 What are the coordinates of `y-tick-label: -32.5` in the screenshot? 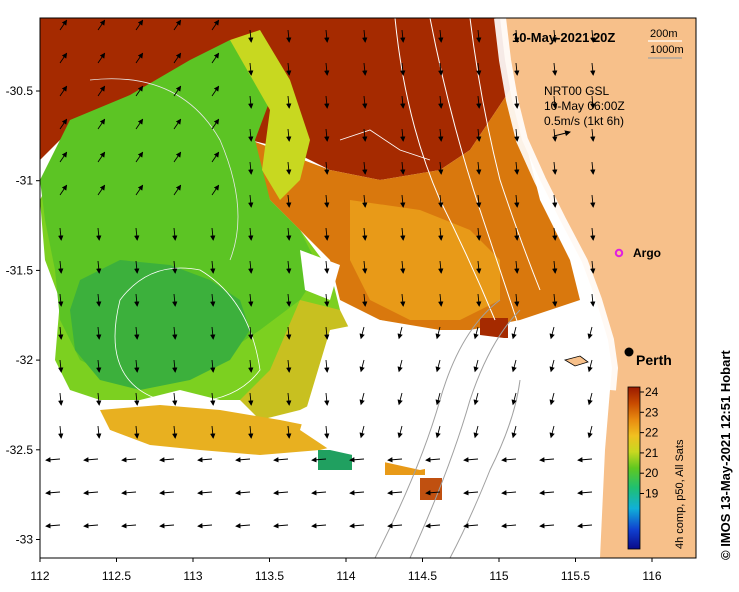 It's located at (20, 450).